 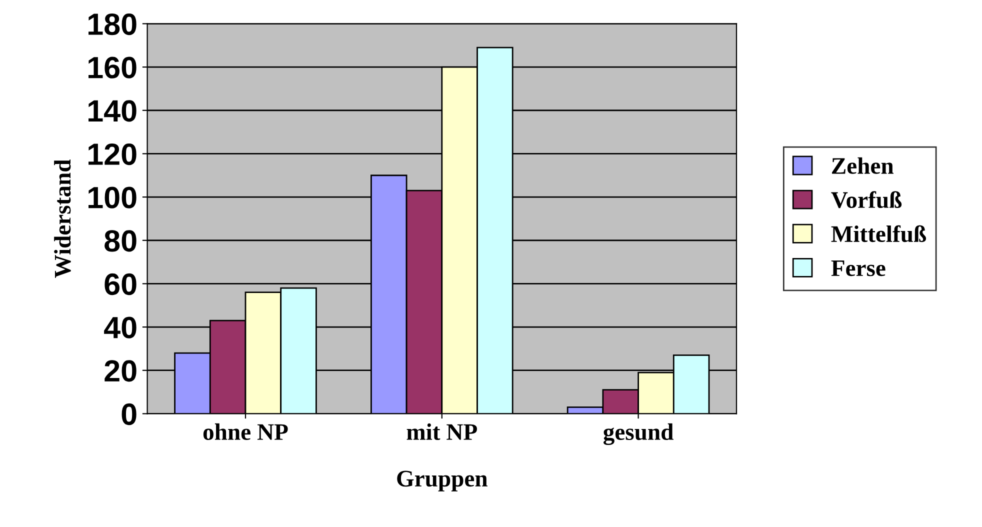 What do you see at coordinates (863, 165) in the screenshot?
I see `legend-label: Zehen` at bounding box center [863, 165].